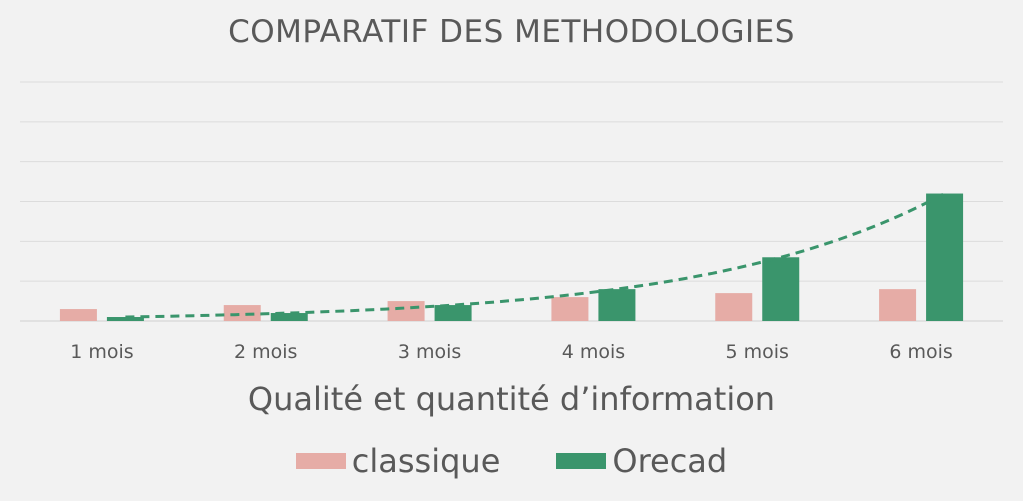 The width and height of the screenshot is (1023, 501). Describe the element at coordinates (920, 352) in the screenshot. I see `x-tick-label: 6 mois` at that location.